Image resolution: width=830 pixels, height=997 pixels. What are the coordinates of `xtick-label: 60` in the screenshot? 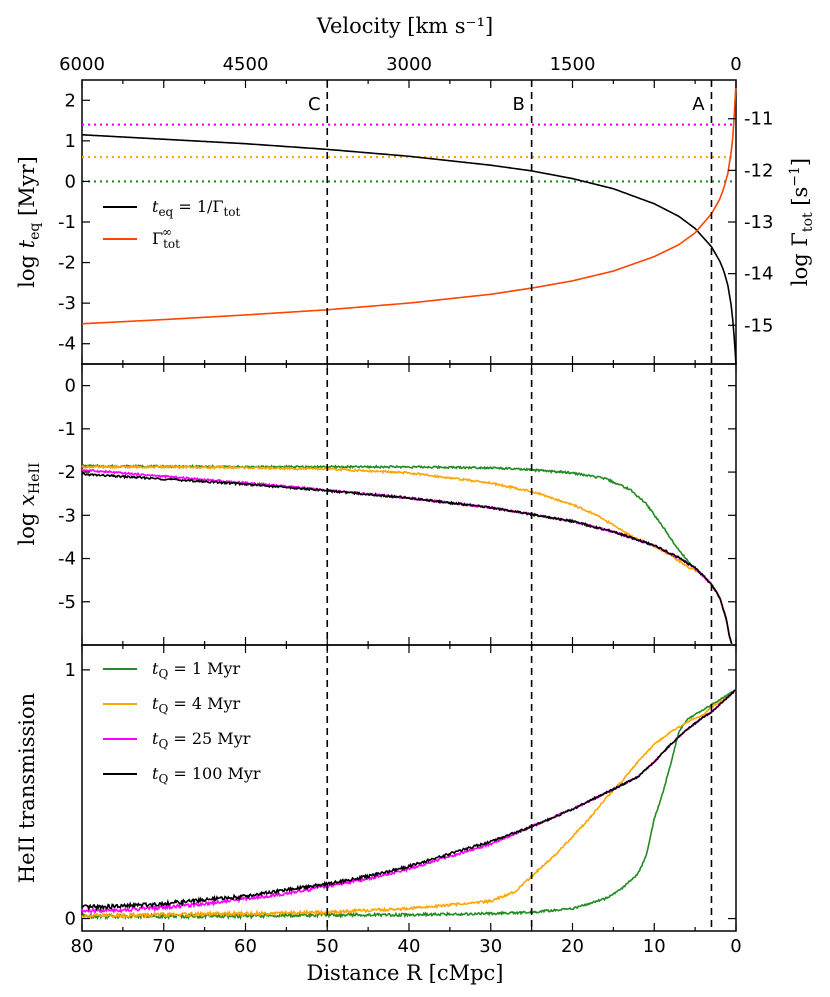 It's located at (245, 946).